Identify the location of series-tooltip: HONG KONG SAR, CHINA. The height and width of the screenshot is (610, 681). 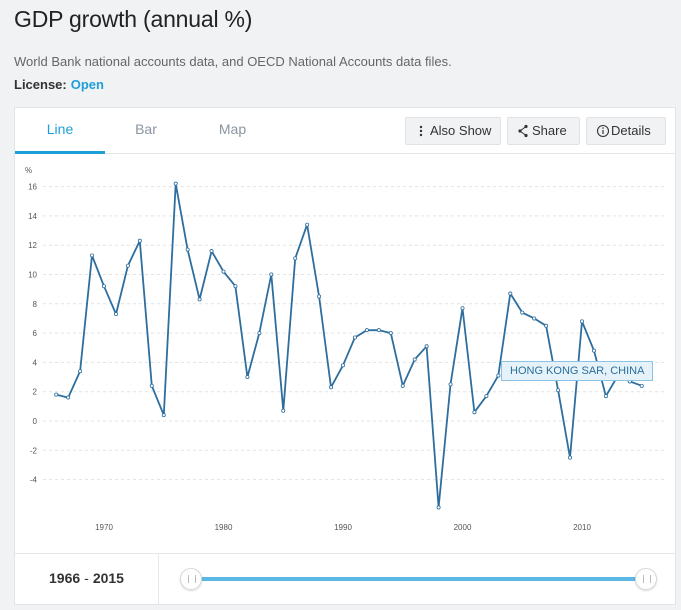
(577, 371).